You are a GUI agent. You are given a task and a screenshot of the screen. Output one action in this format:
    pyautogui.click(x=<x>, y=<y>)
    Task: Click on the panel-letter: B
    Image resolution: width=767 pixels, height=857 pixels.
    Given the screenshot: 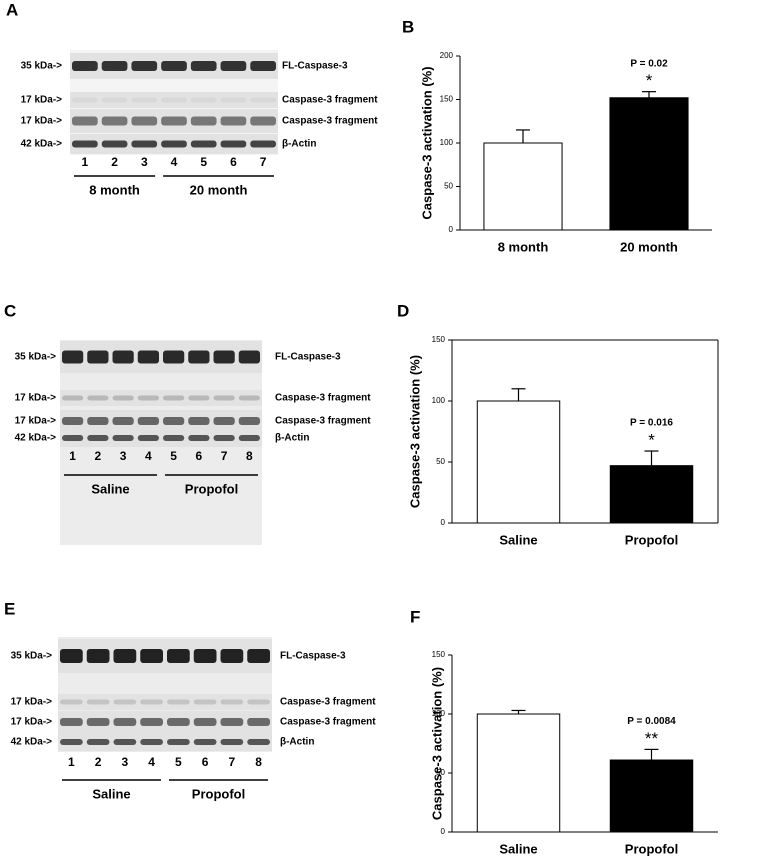 What is the action you would take?
    pyautogui.click(x=408, y=26)
    